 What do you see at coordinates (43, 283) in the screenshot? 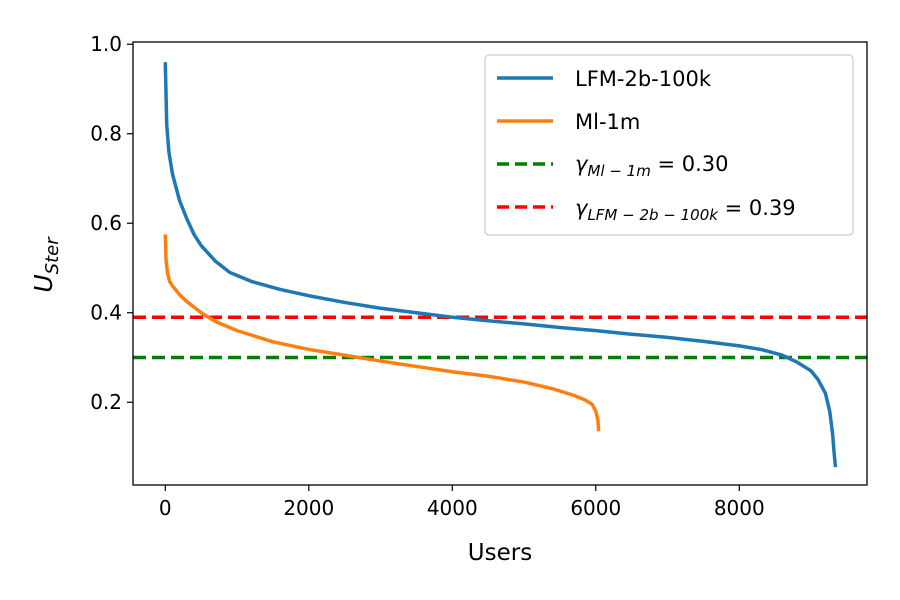
I see `y-axis-label-main: U` at bounding box center [43, 283].